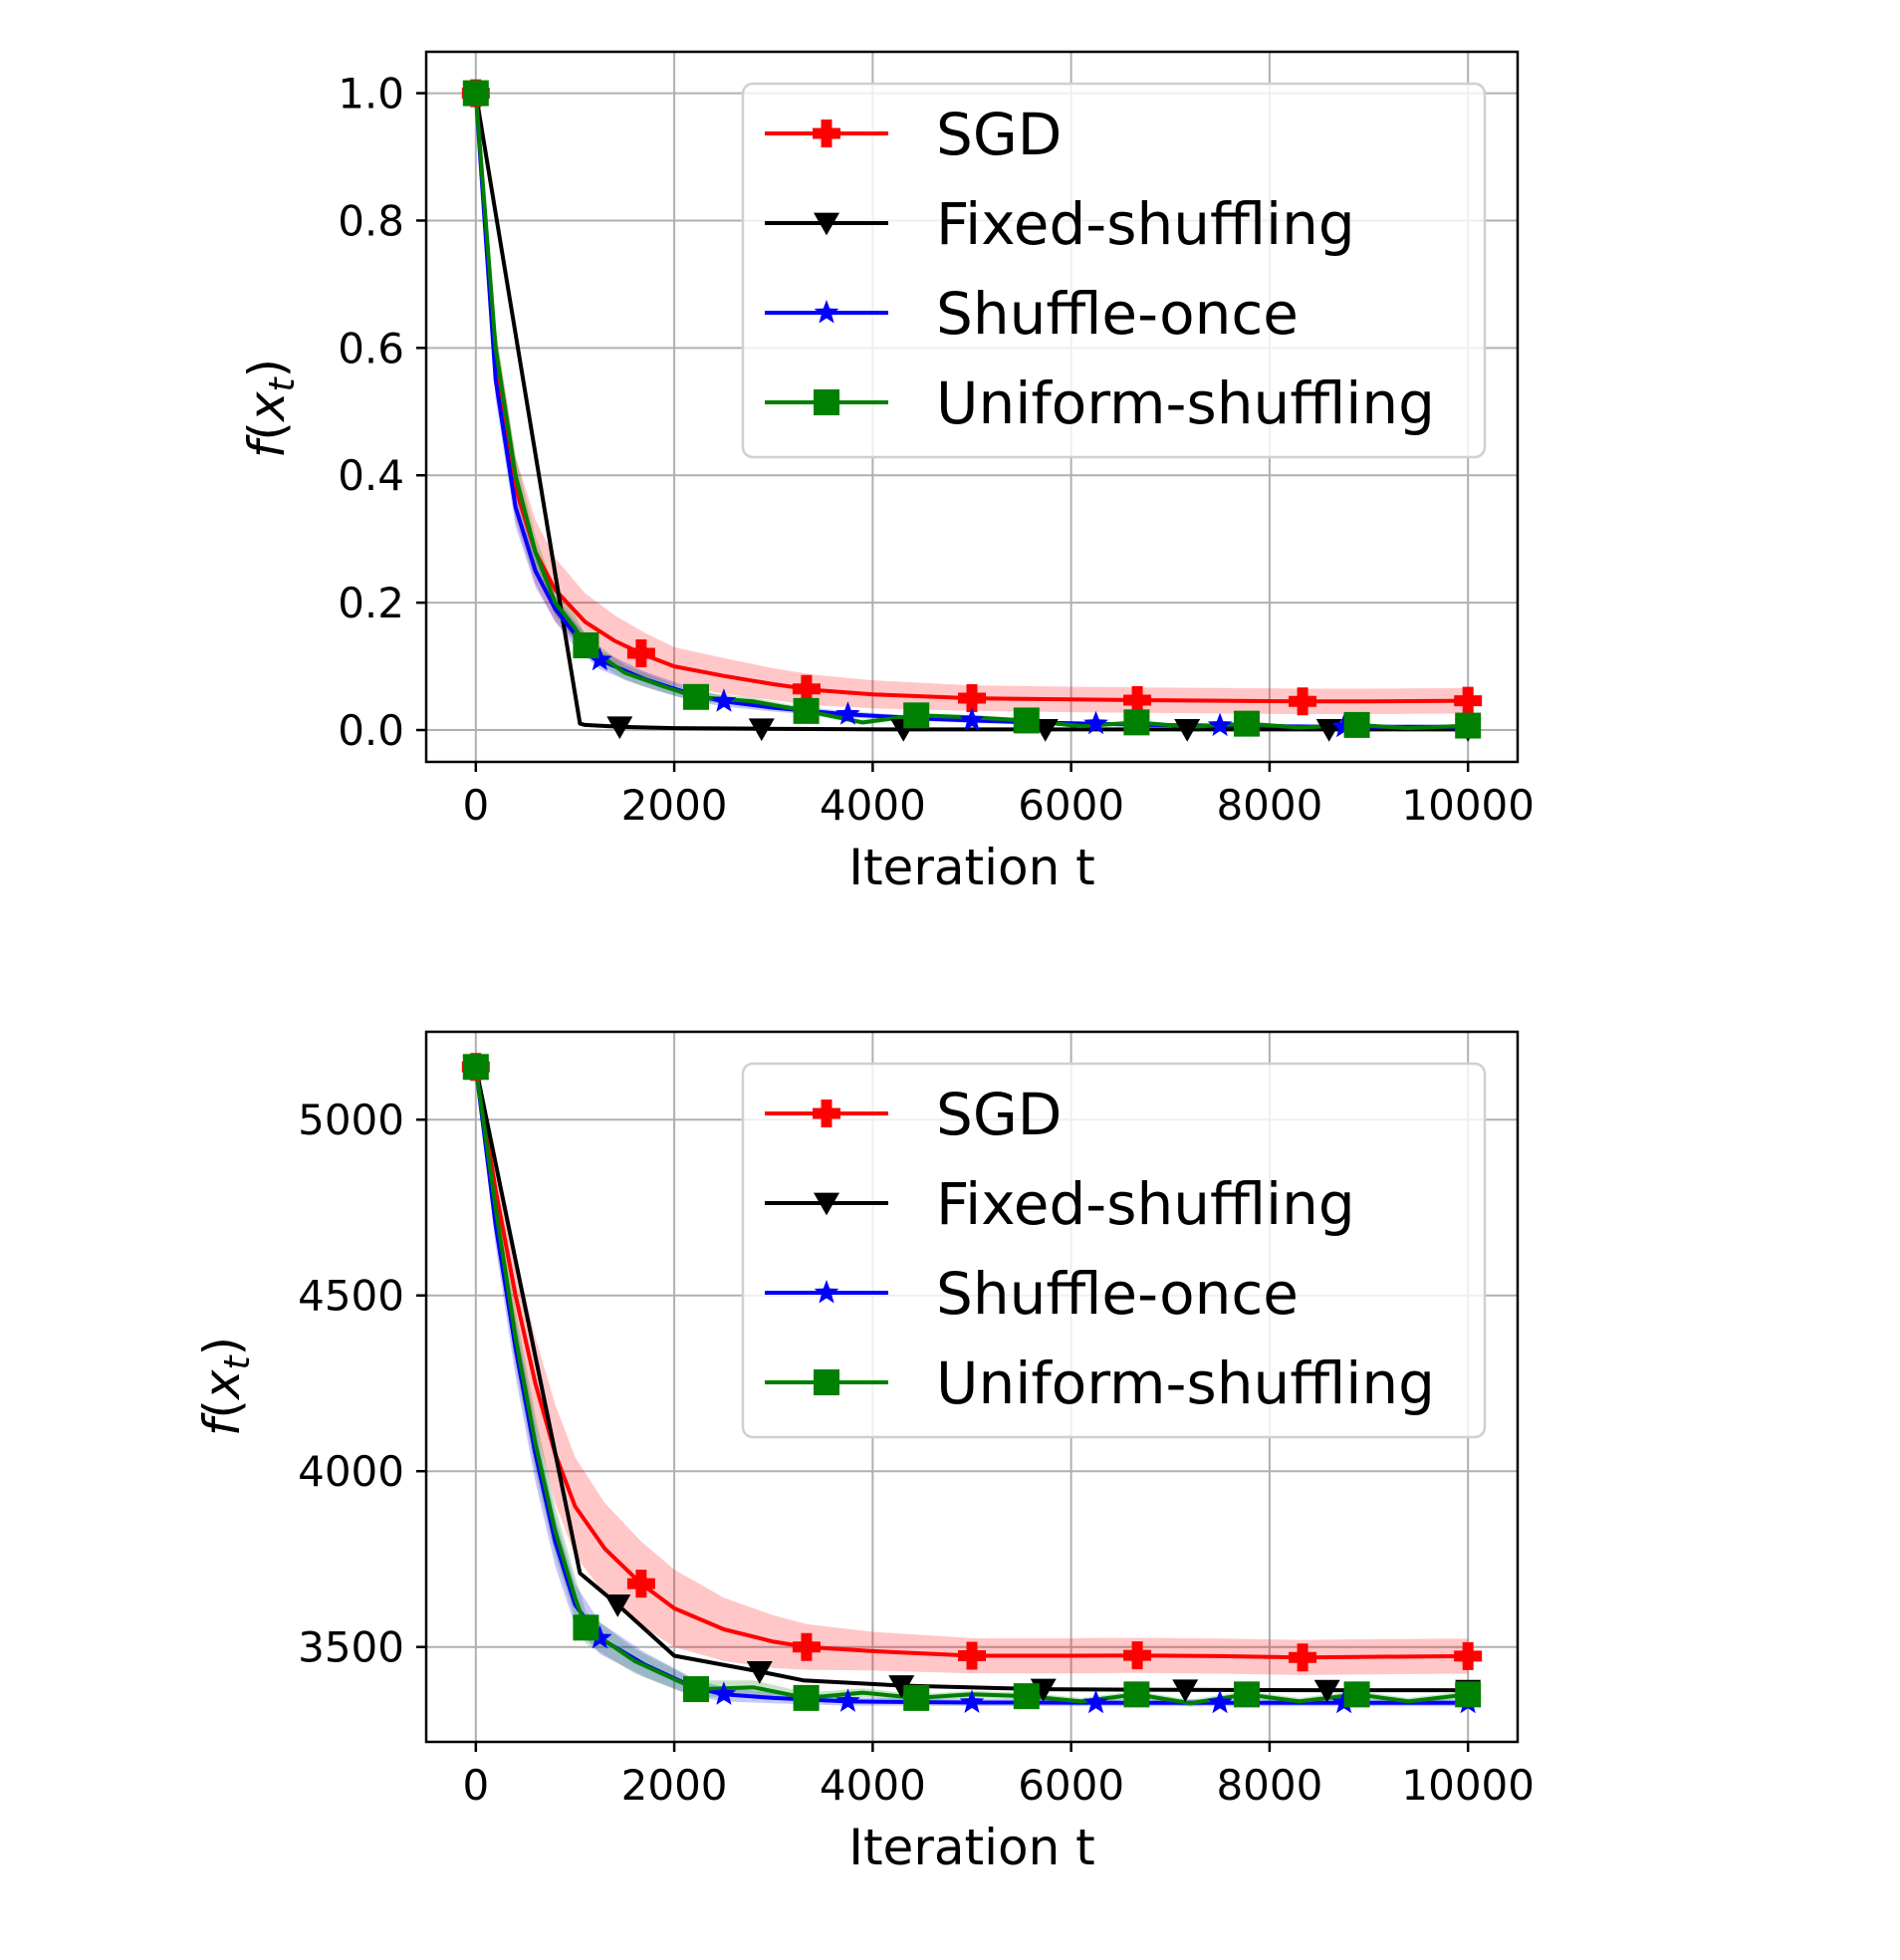 Image resolution: width=1900 pixels, height=1960 pixels. Describe the element at coordinates (371, 220) in the screenshot. I see `y-tick-label: 0.8` at that location.